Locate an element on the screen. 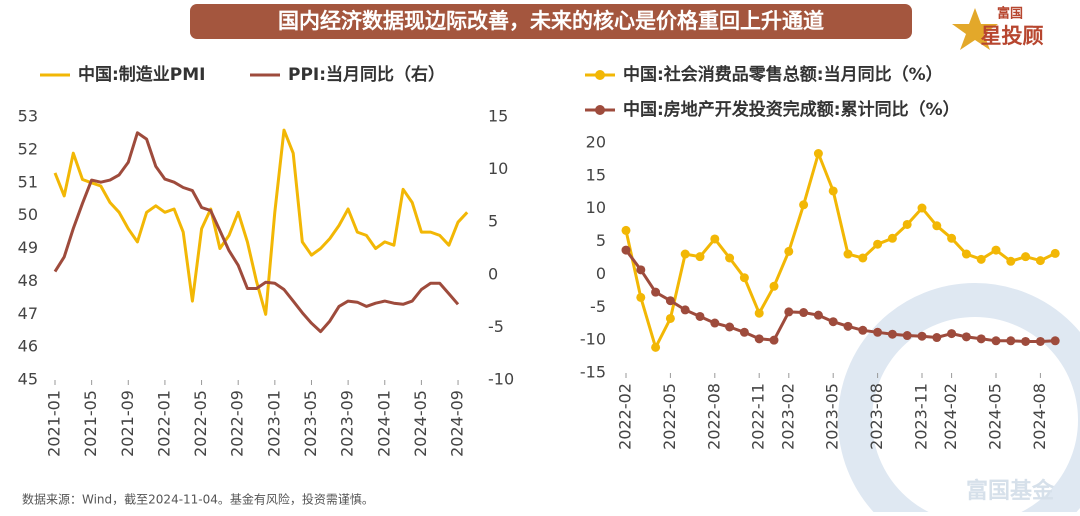 This screenshot has height=516, width=1080. x-tick-label: 2021-01 is located at coordinates (54, 423).